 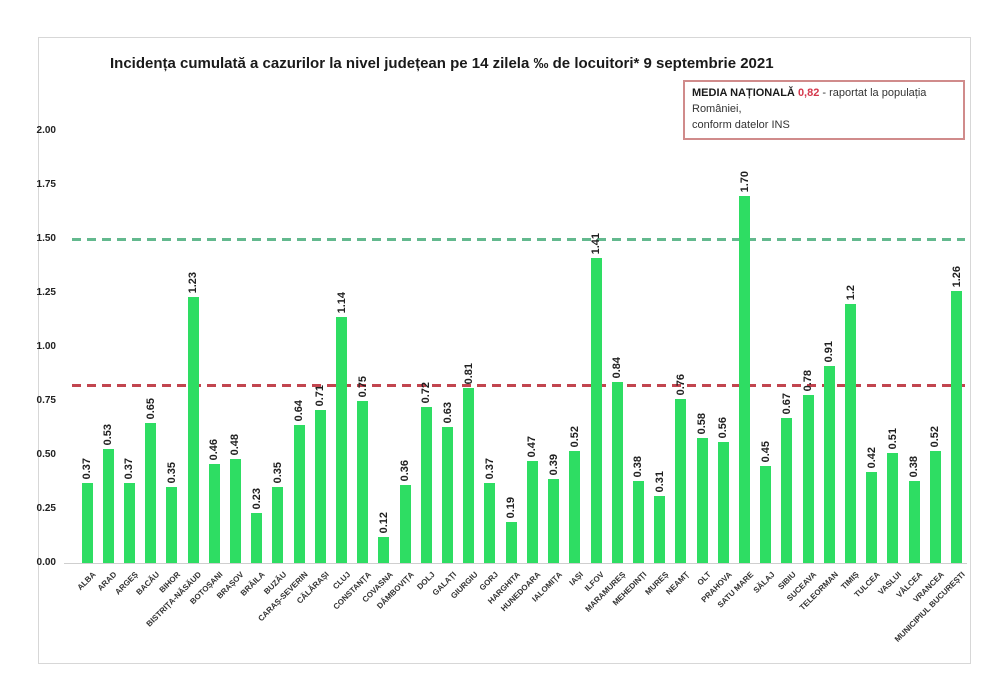 What do you see at coordinates (744, 379) in the screenshot?
I see `bar-satu-mare` at bounding box center [744, 379].